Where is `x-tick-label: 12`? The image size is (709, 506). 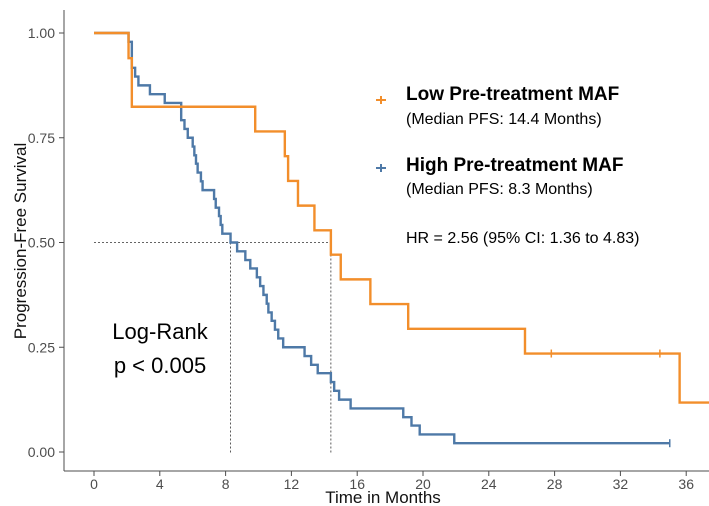 x-tick-label: 12 is located at coordinates (292, 484).